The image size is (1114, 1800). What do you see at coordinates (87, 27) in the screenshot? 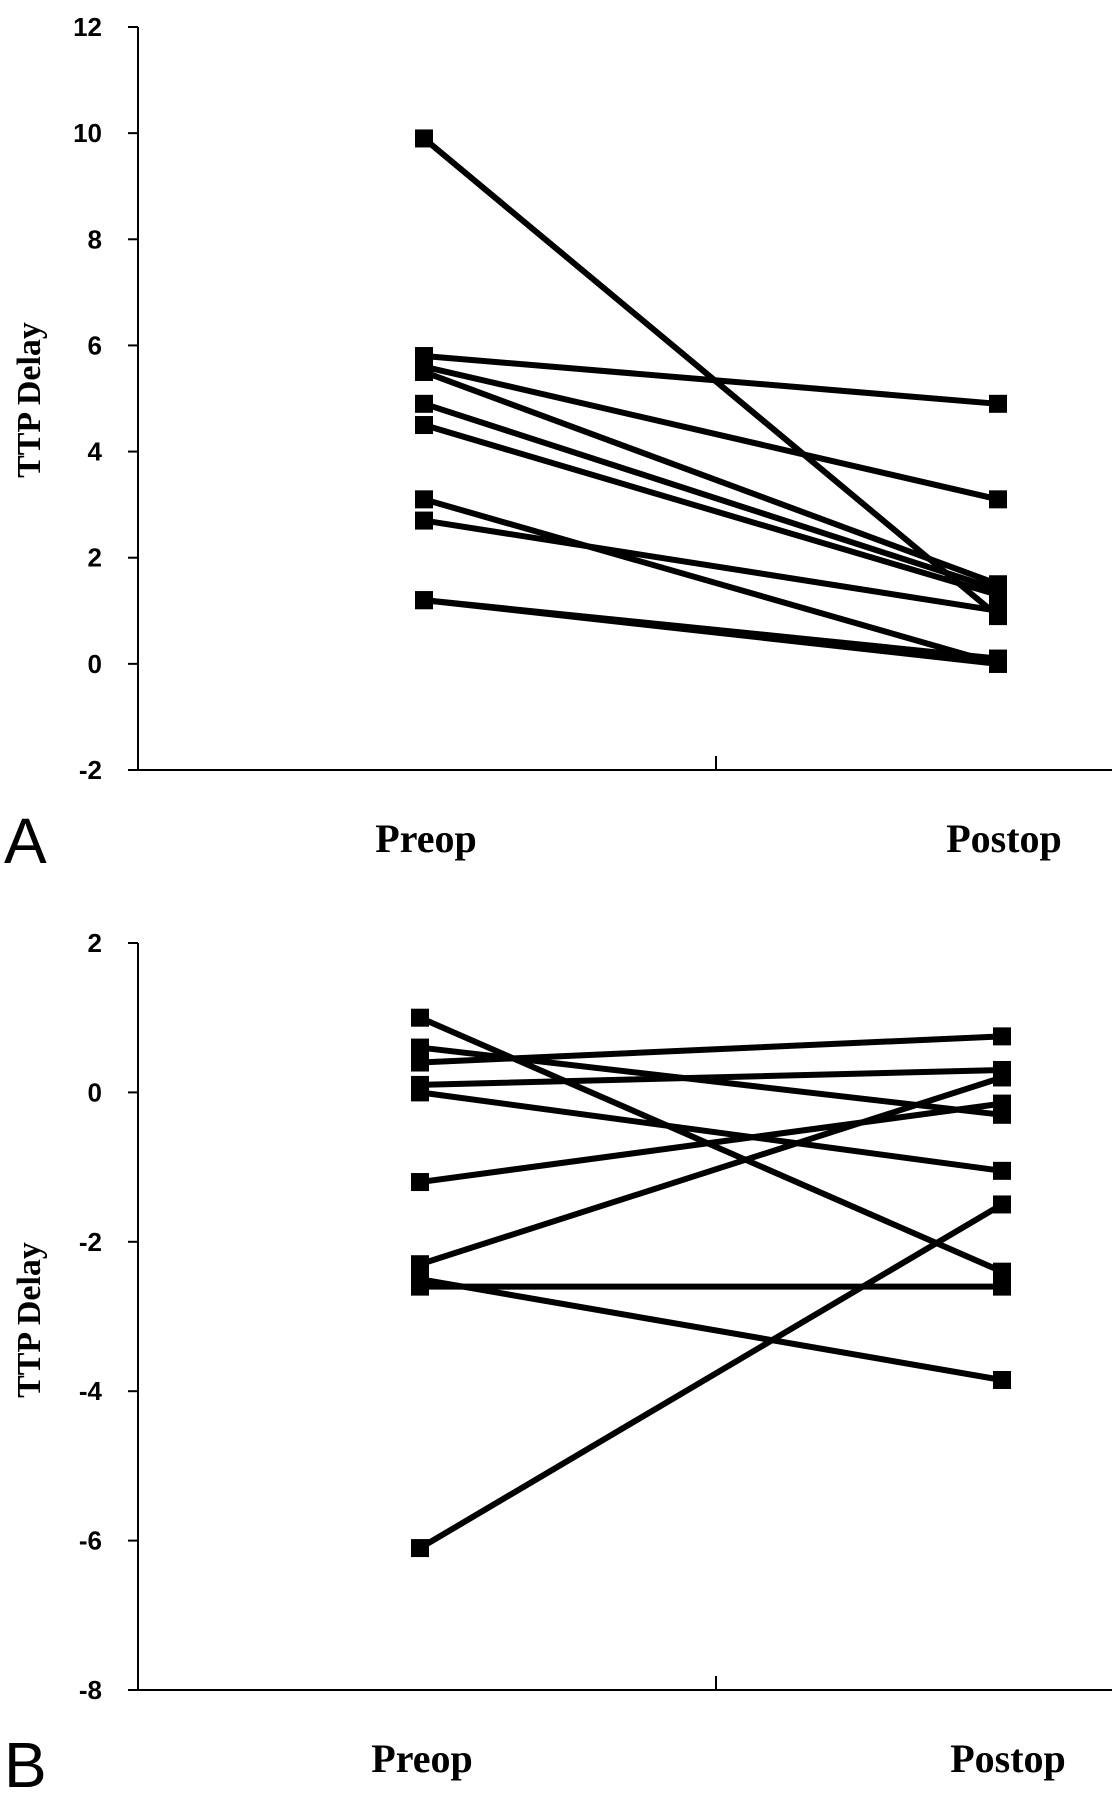
I see `panel-a-y-tick-label: 12` at bounding box center [87, 27].